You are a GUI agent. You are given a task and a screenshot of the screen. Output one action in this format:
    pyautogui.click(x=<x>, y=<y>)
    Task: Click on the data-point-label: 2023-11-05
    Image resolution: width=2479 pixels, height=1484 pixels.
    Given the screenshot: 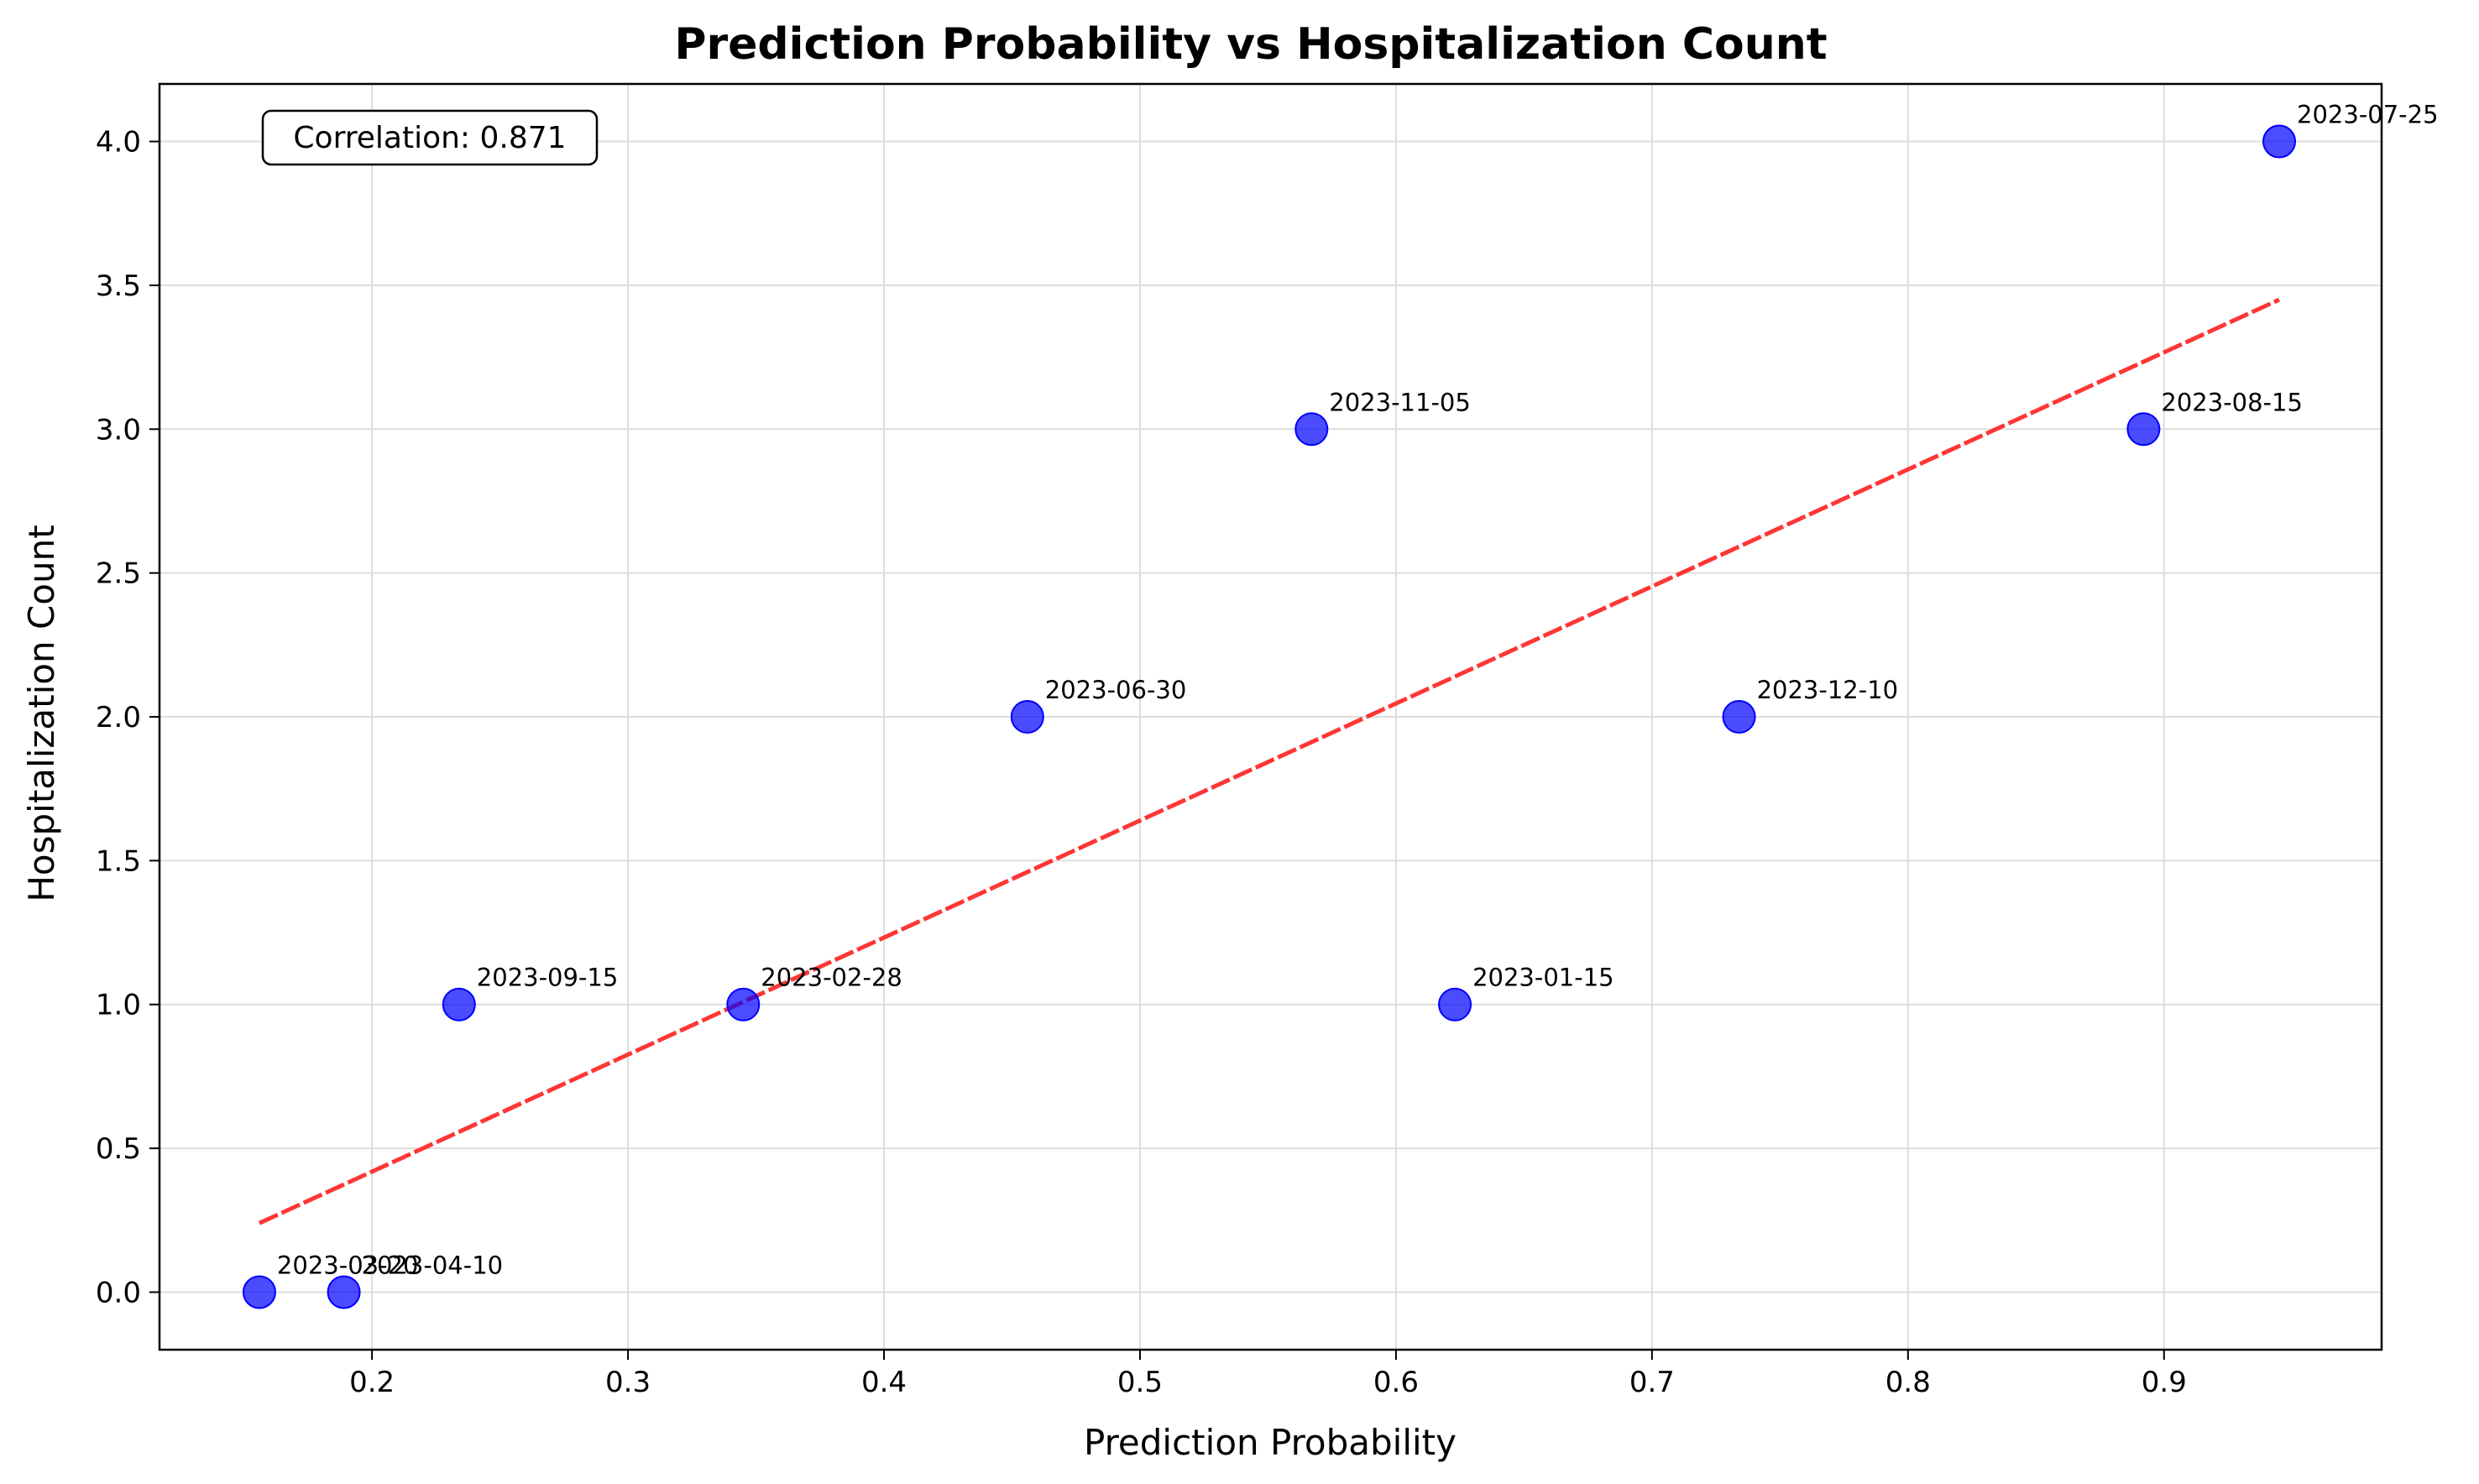 What is the action you would take?
    pyautogui.click(x=1400, y=402)
    